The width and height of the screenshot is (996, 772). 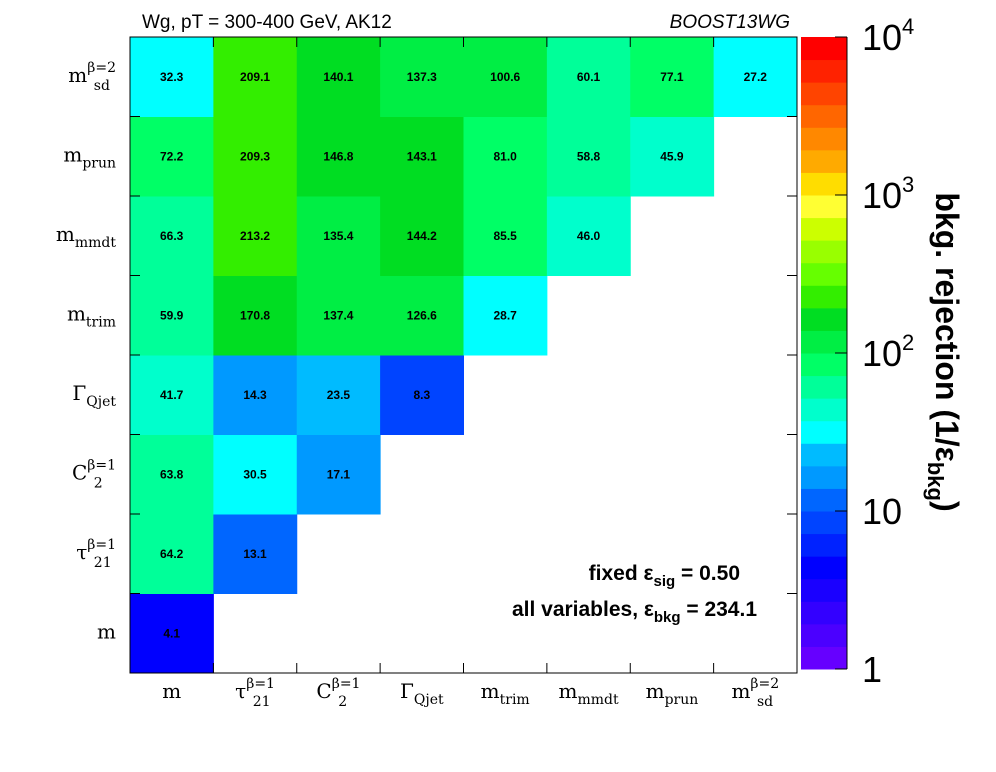 I want to click on heatmap-cell-r5-c2, so click(x=338, y=236).